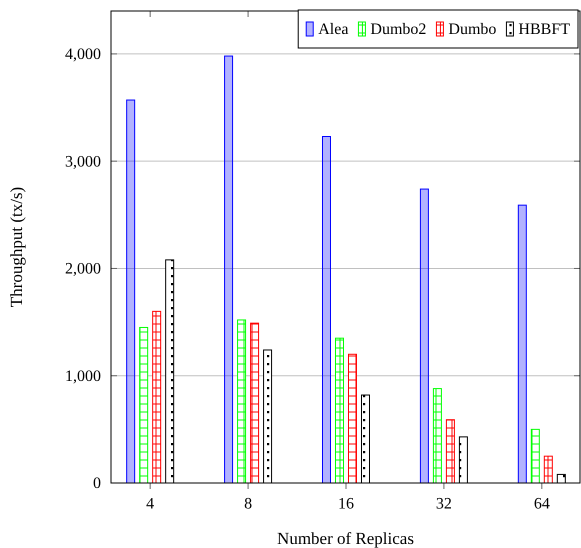 This screenshot has height=548, width=581. Describe the element at coordinates (16, 247) in the screenshot. I see `y-axis-title: Throughput (tx/s)` at that location.